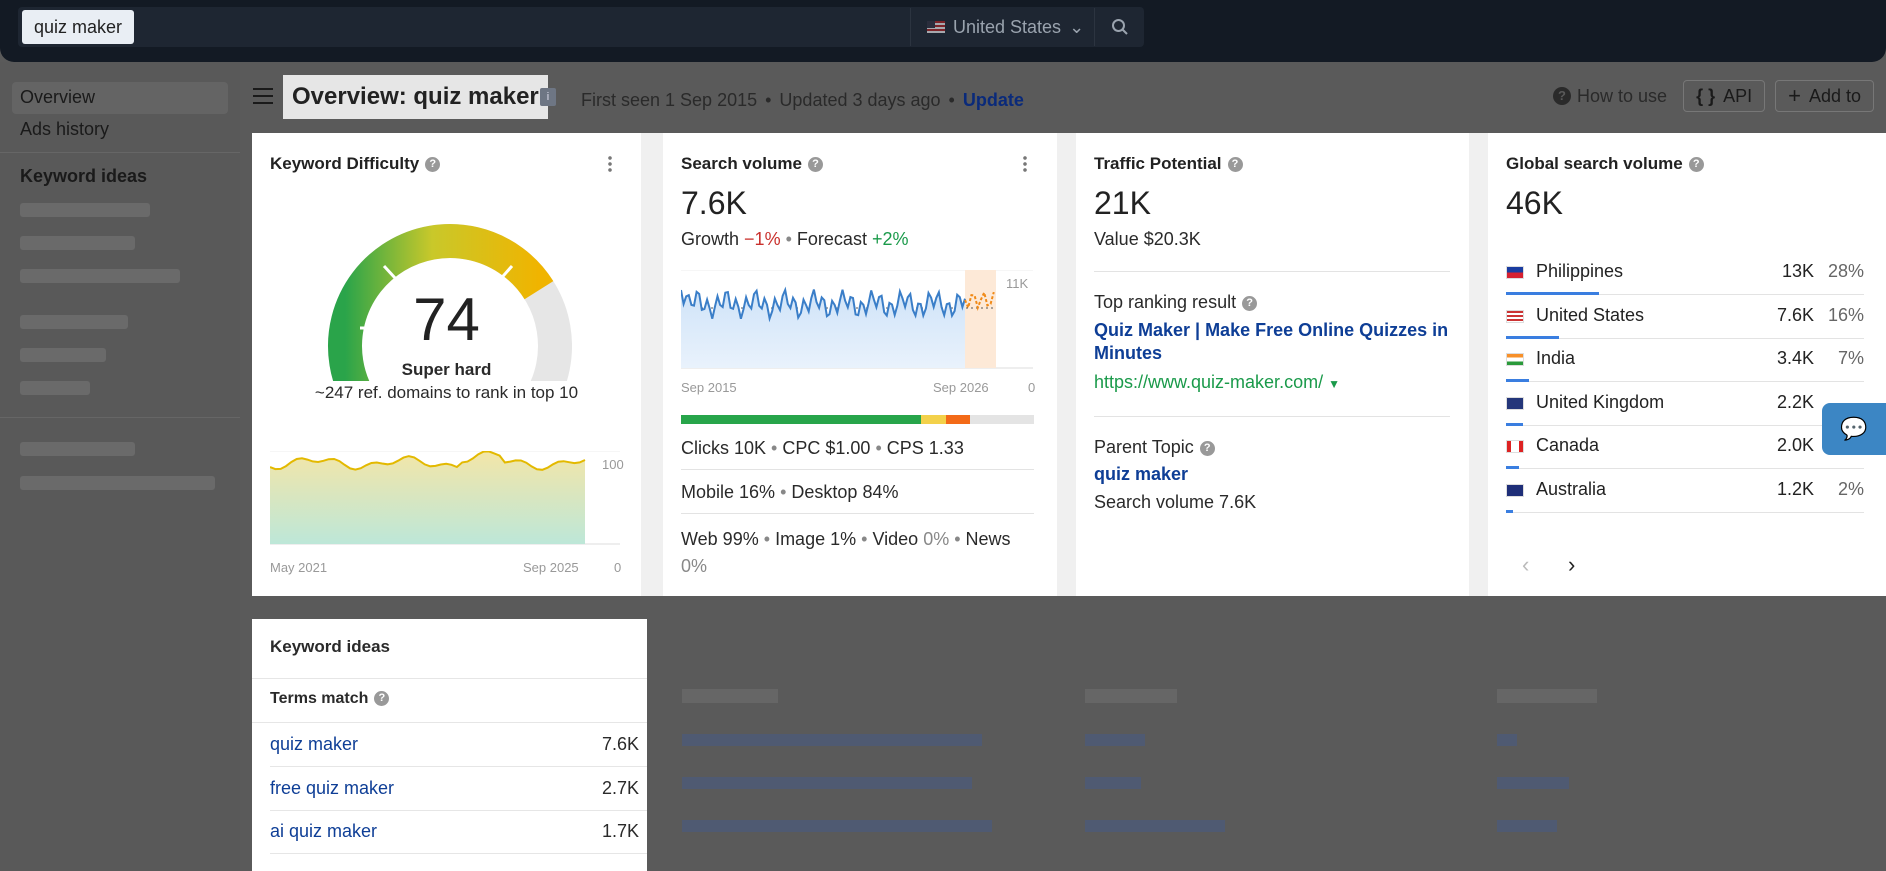 Image resolution: width=1886 pixels, height=871 pixels. Describe the element at coordinates (1526, 564) in the screenshot. I see `prev-page-icon: ‹` at that location.